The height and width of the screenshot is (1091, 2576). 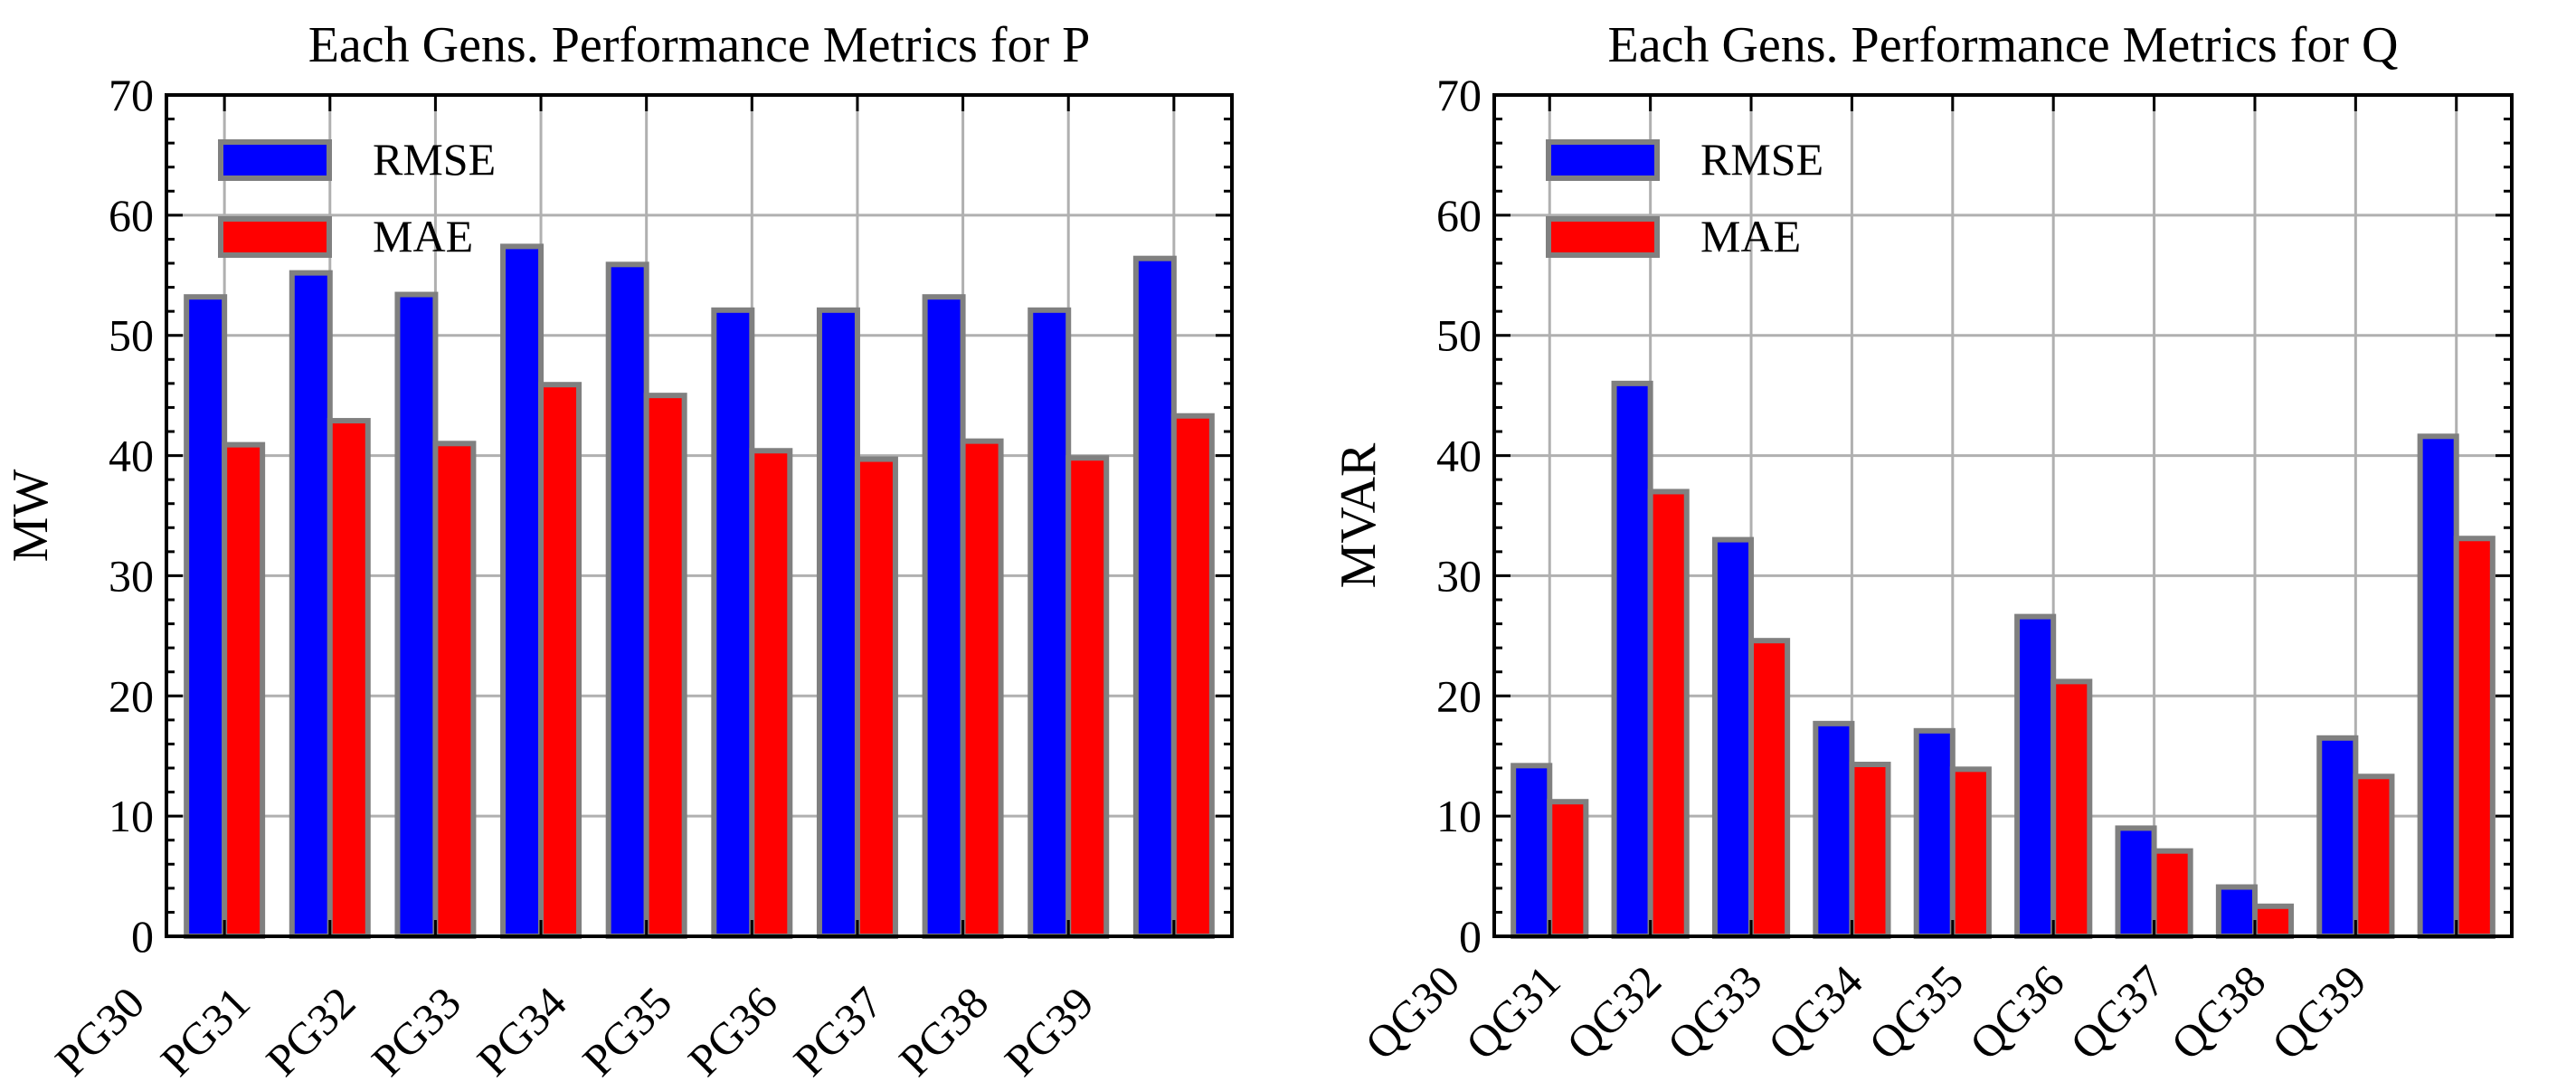 I want to click on bar-mae-qg33, so click(x=1870, y=850).